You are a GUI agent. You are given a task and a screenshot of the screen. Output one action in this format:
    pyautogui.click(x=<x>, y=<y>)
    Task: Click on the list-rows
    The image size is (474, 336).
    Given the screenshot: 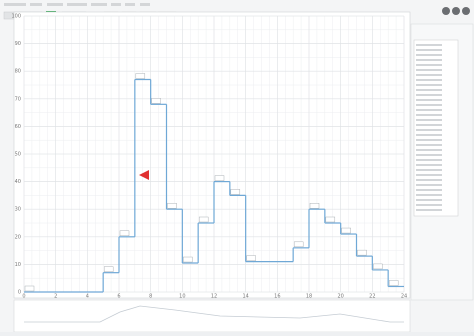 What is the action you would take?
    pyautogui.click(x=429, y=127)
    